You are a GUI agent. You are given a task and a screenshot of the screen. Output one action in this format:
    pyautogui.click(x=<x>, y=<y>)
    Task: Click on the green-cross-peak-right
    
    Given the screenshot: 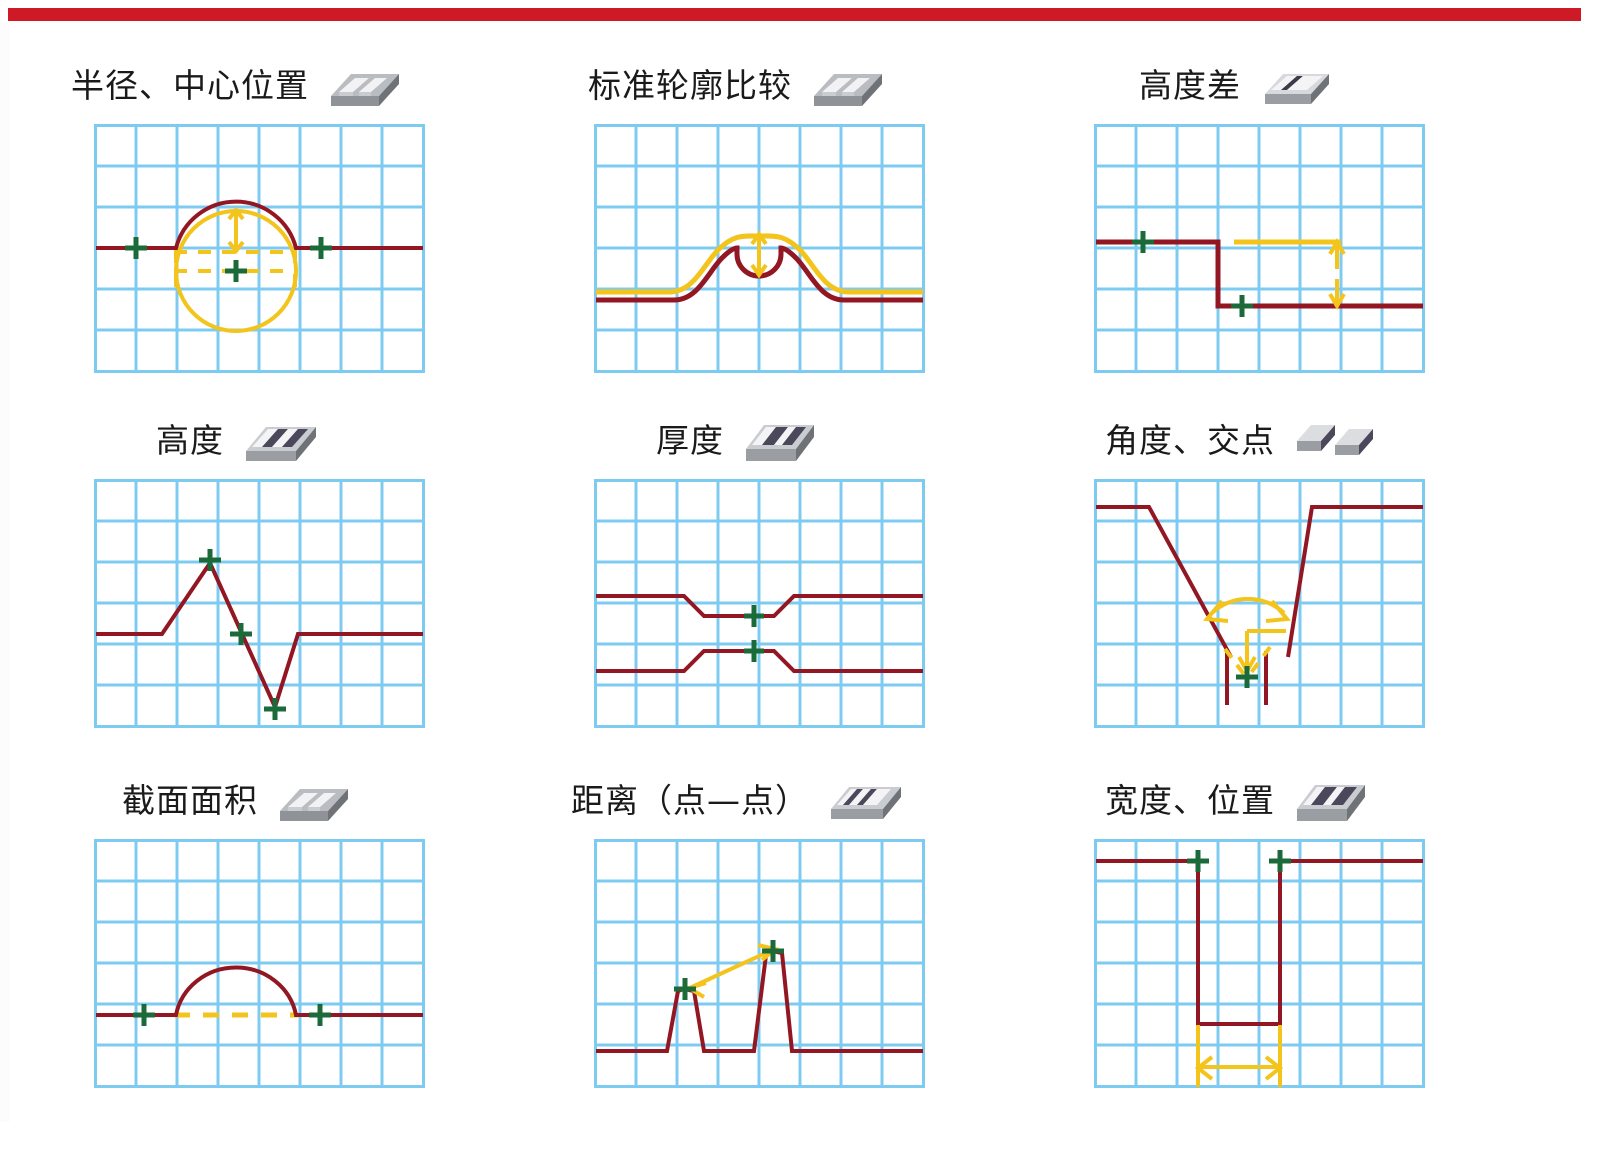 What is the action you would take?
    pyautogui.click(x=773, y=951)
    